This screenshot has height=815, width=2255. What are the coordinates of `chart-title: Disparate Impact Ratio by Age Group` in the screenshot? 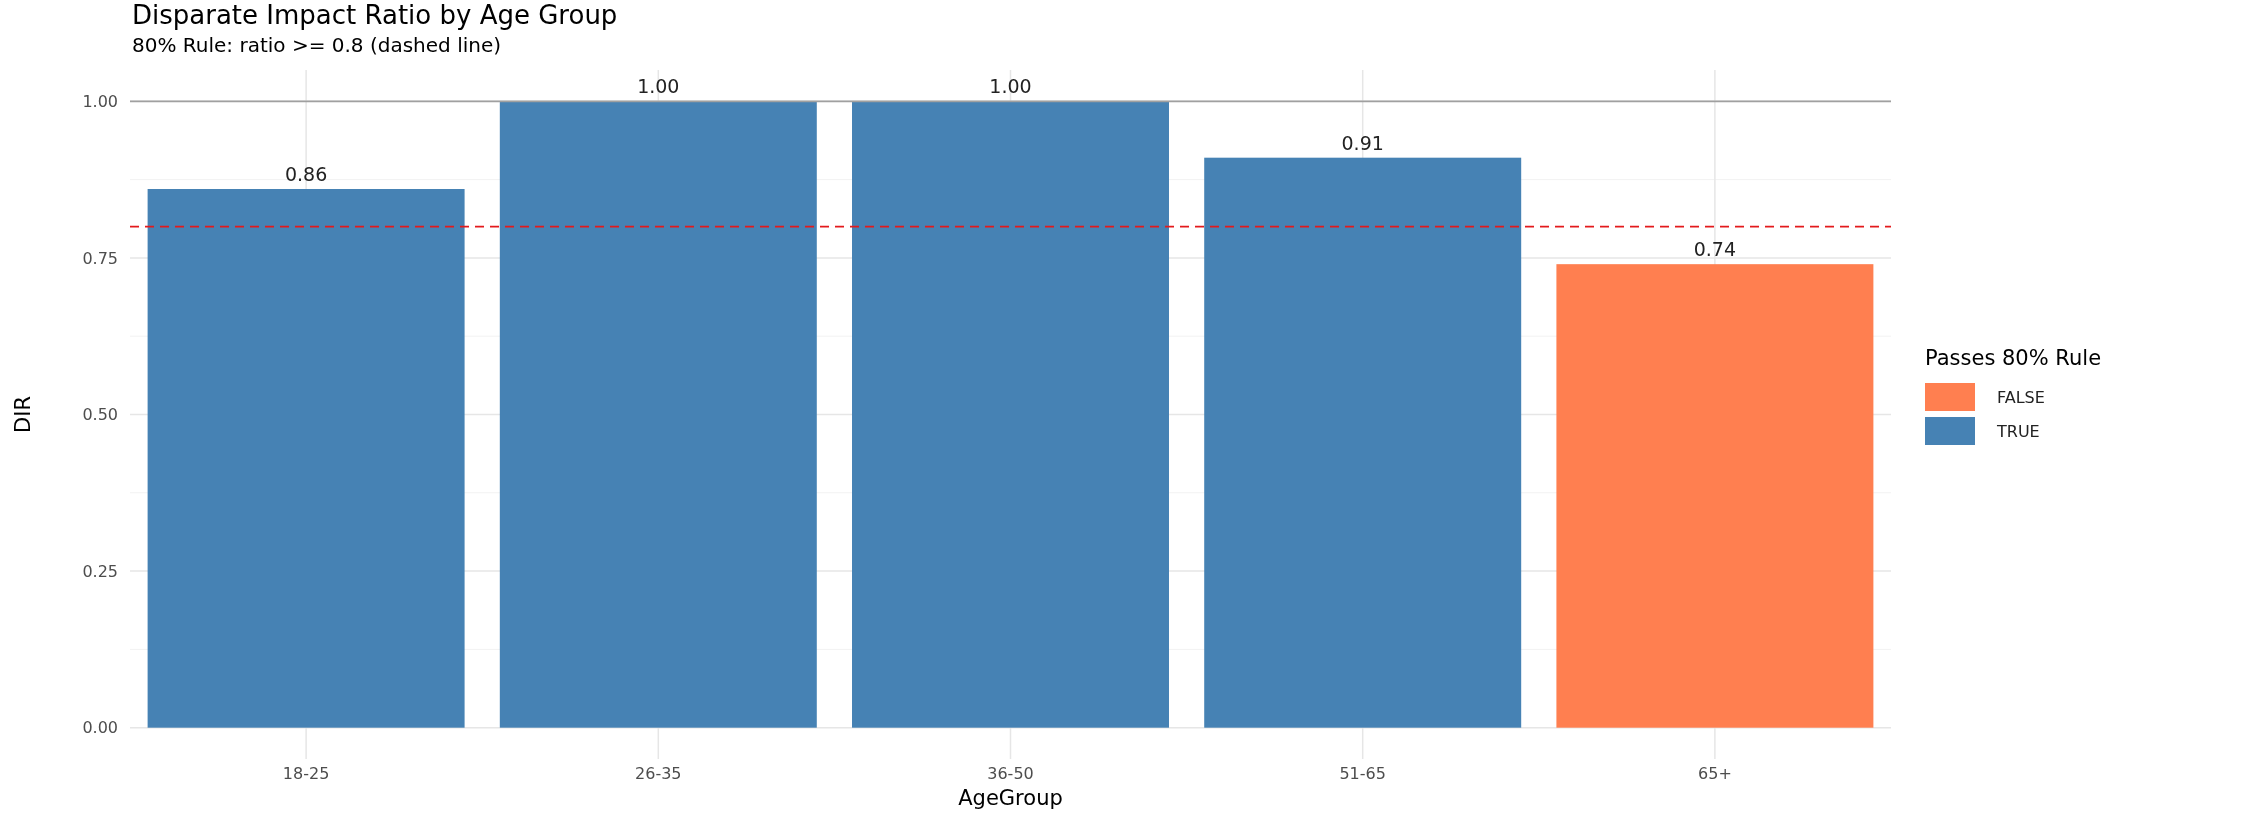 It's located at (375, 15).